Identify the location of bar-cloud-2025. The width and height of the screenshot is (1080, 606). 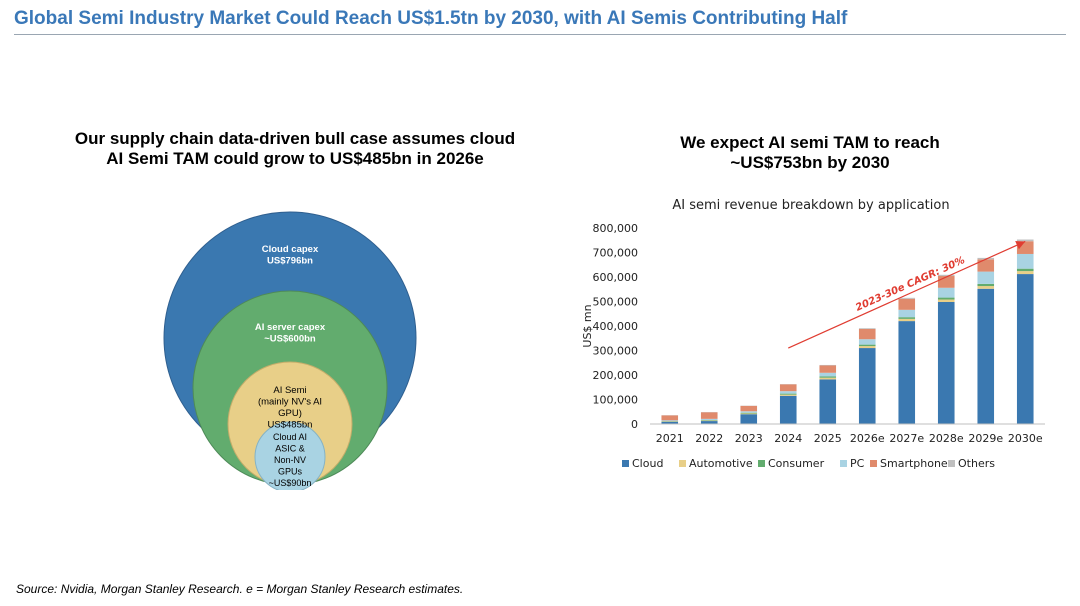
(828, 401).